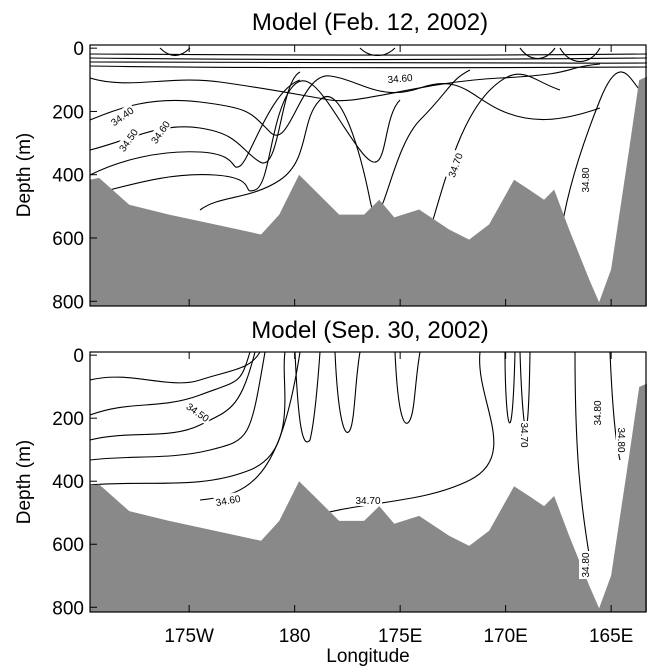  Describe the element at coordinates (189, 636) in the screenshot. I see `x-tick-label: 175W` at that location.